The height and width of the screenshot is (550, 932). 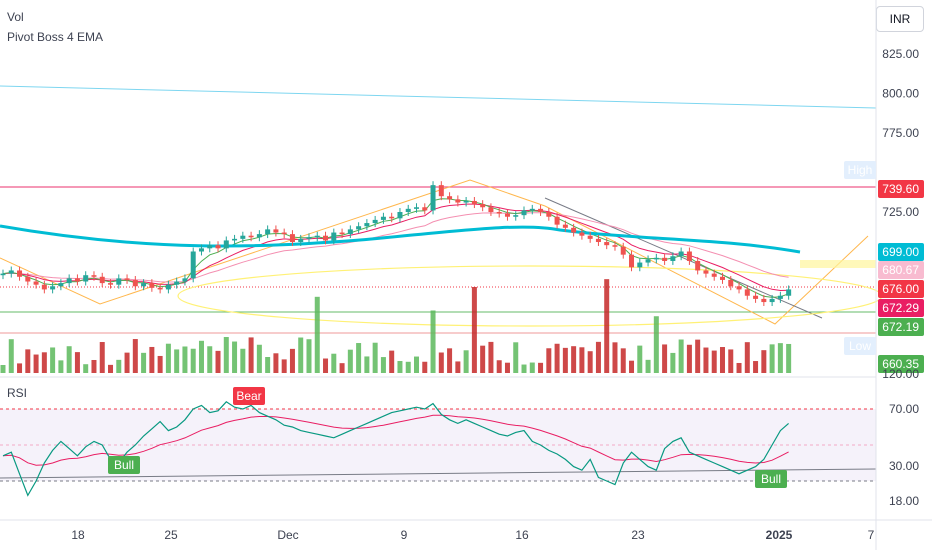 I want to click on price-tag: 660.35, so click(x=901, y=364).